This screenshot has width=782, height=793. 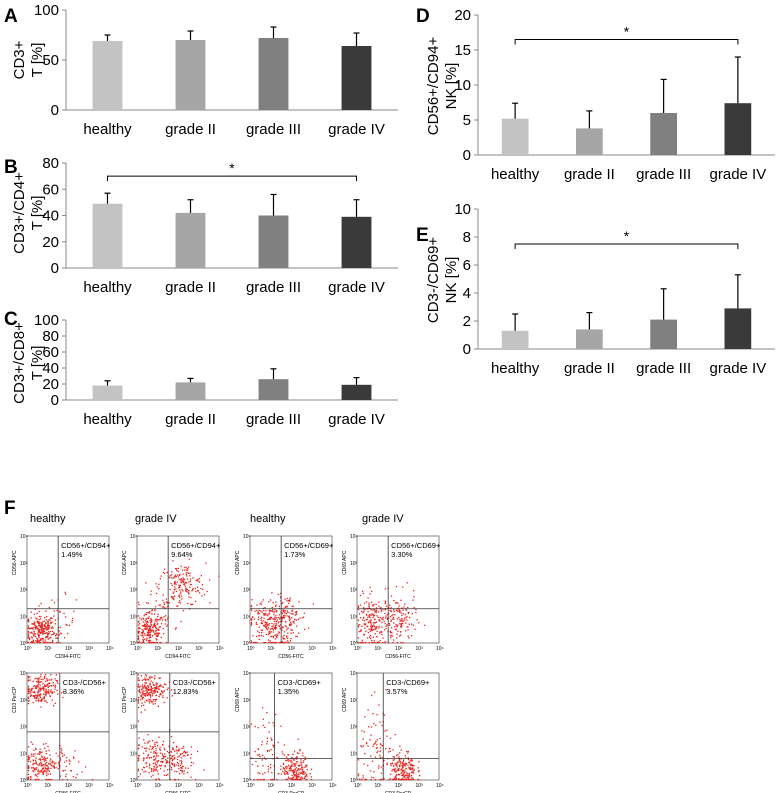 What do you see at coordinates (19, 59) in the screenshot?
I see `panel-a-ylabel-line1: CD3+` at bounding box center [19, 59].